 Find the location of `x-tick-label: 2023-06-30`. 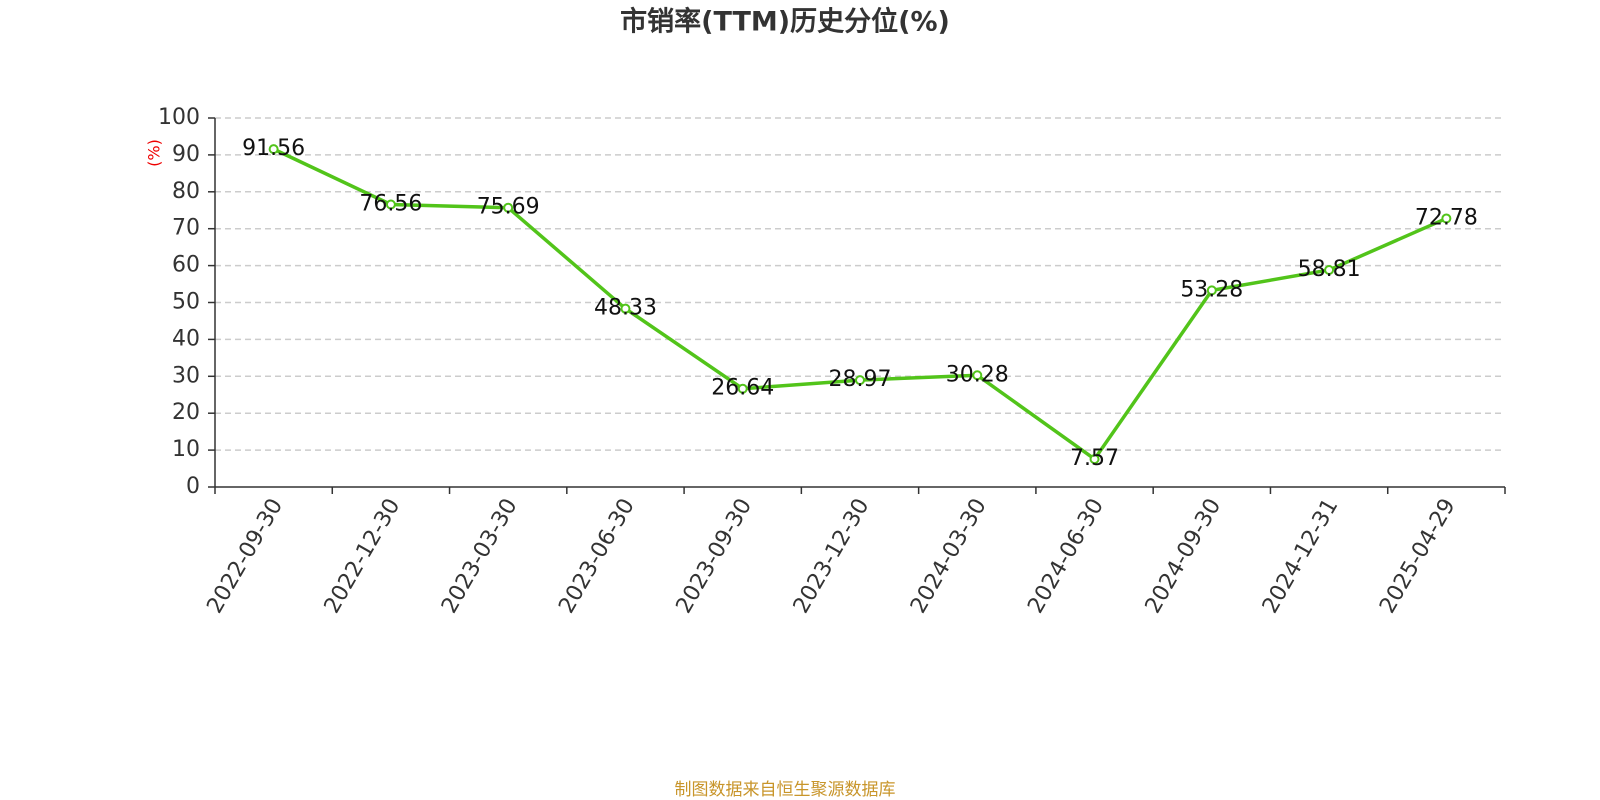

x-tick-label: 2023-06-30 is located at coordinates (597, 556).